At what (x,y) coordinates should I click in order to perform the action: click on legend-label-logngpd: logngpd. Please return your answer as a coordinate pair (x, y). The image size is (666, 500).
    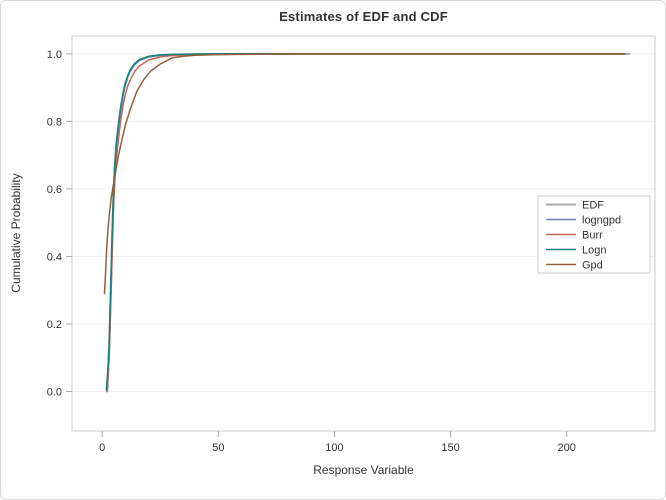
    Looking at the image, I should click on (601, 221).